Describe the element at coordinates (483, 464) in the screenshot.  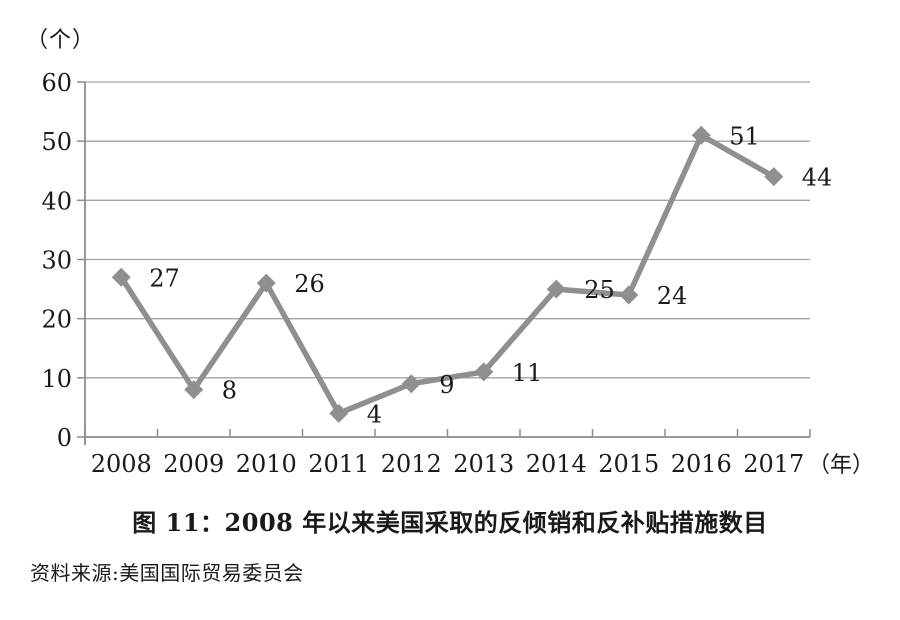
I see `x-tick-label: 2013` at that location.